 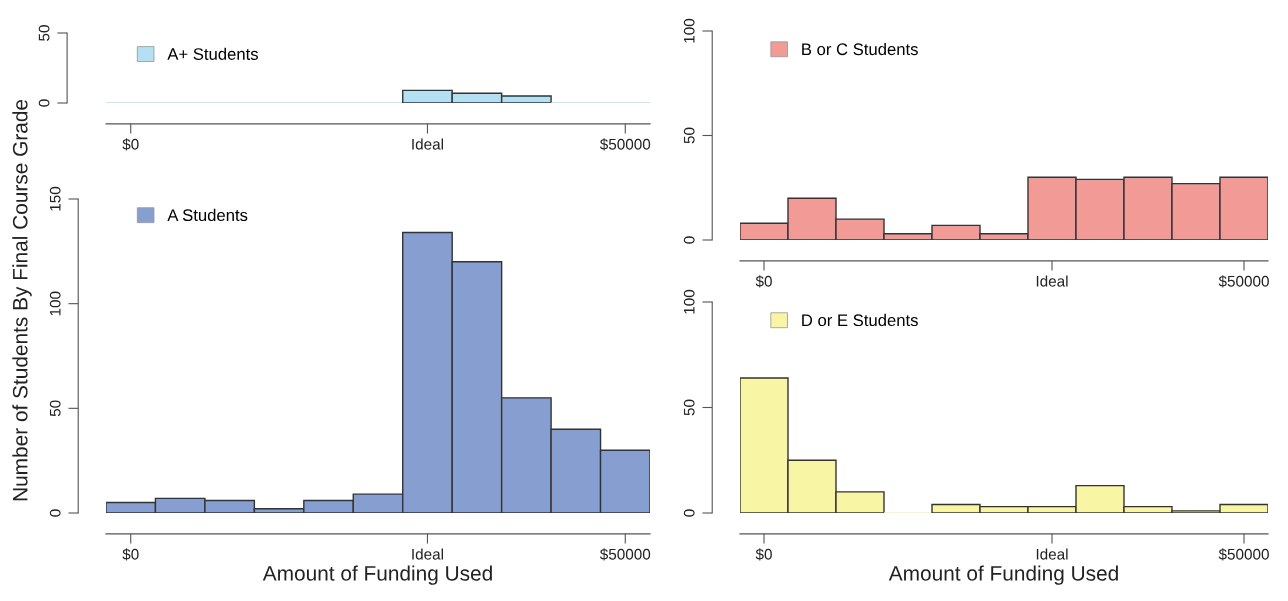 What do you see at coordinates (212, 53) in the screenshot?
I see `legend-label: A+ Students` at bounding box center [212, 53].